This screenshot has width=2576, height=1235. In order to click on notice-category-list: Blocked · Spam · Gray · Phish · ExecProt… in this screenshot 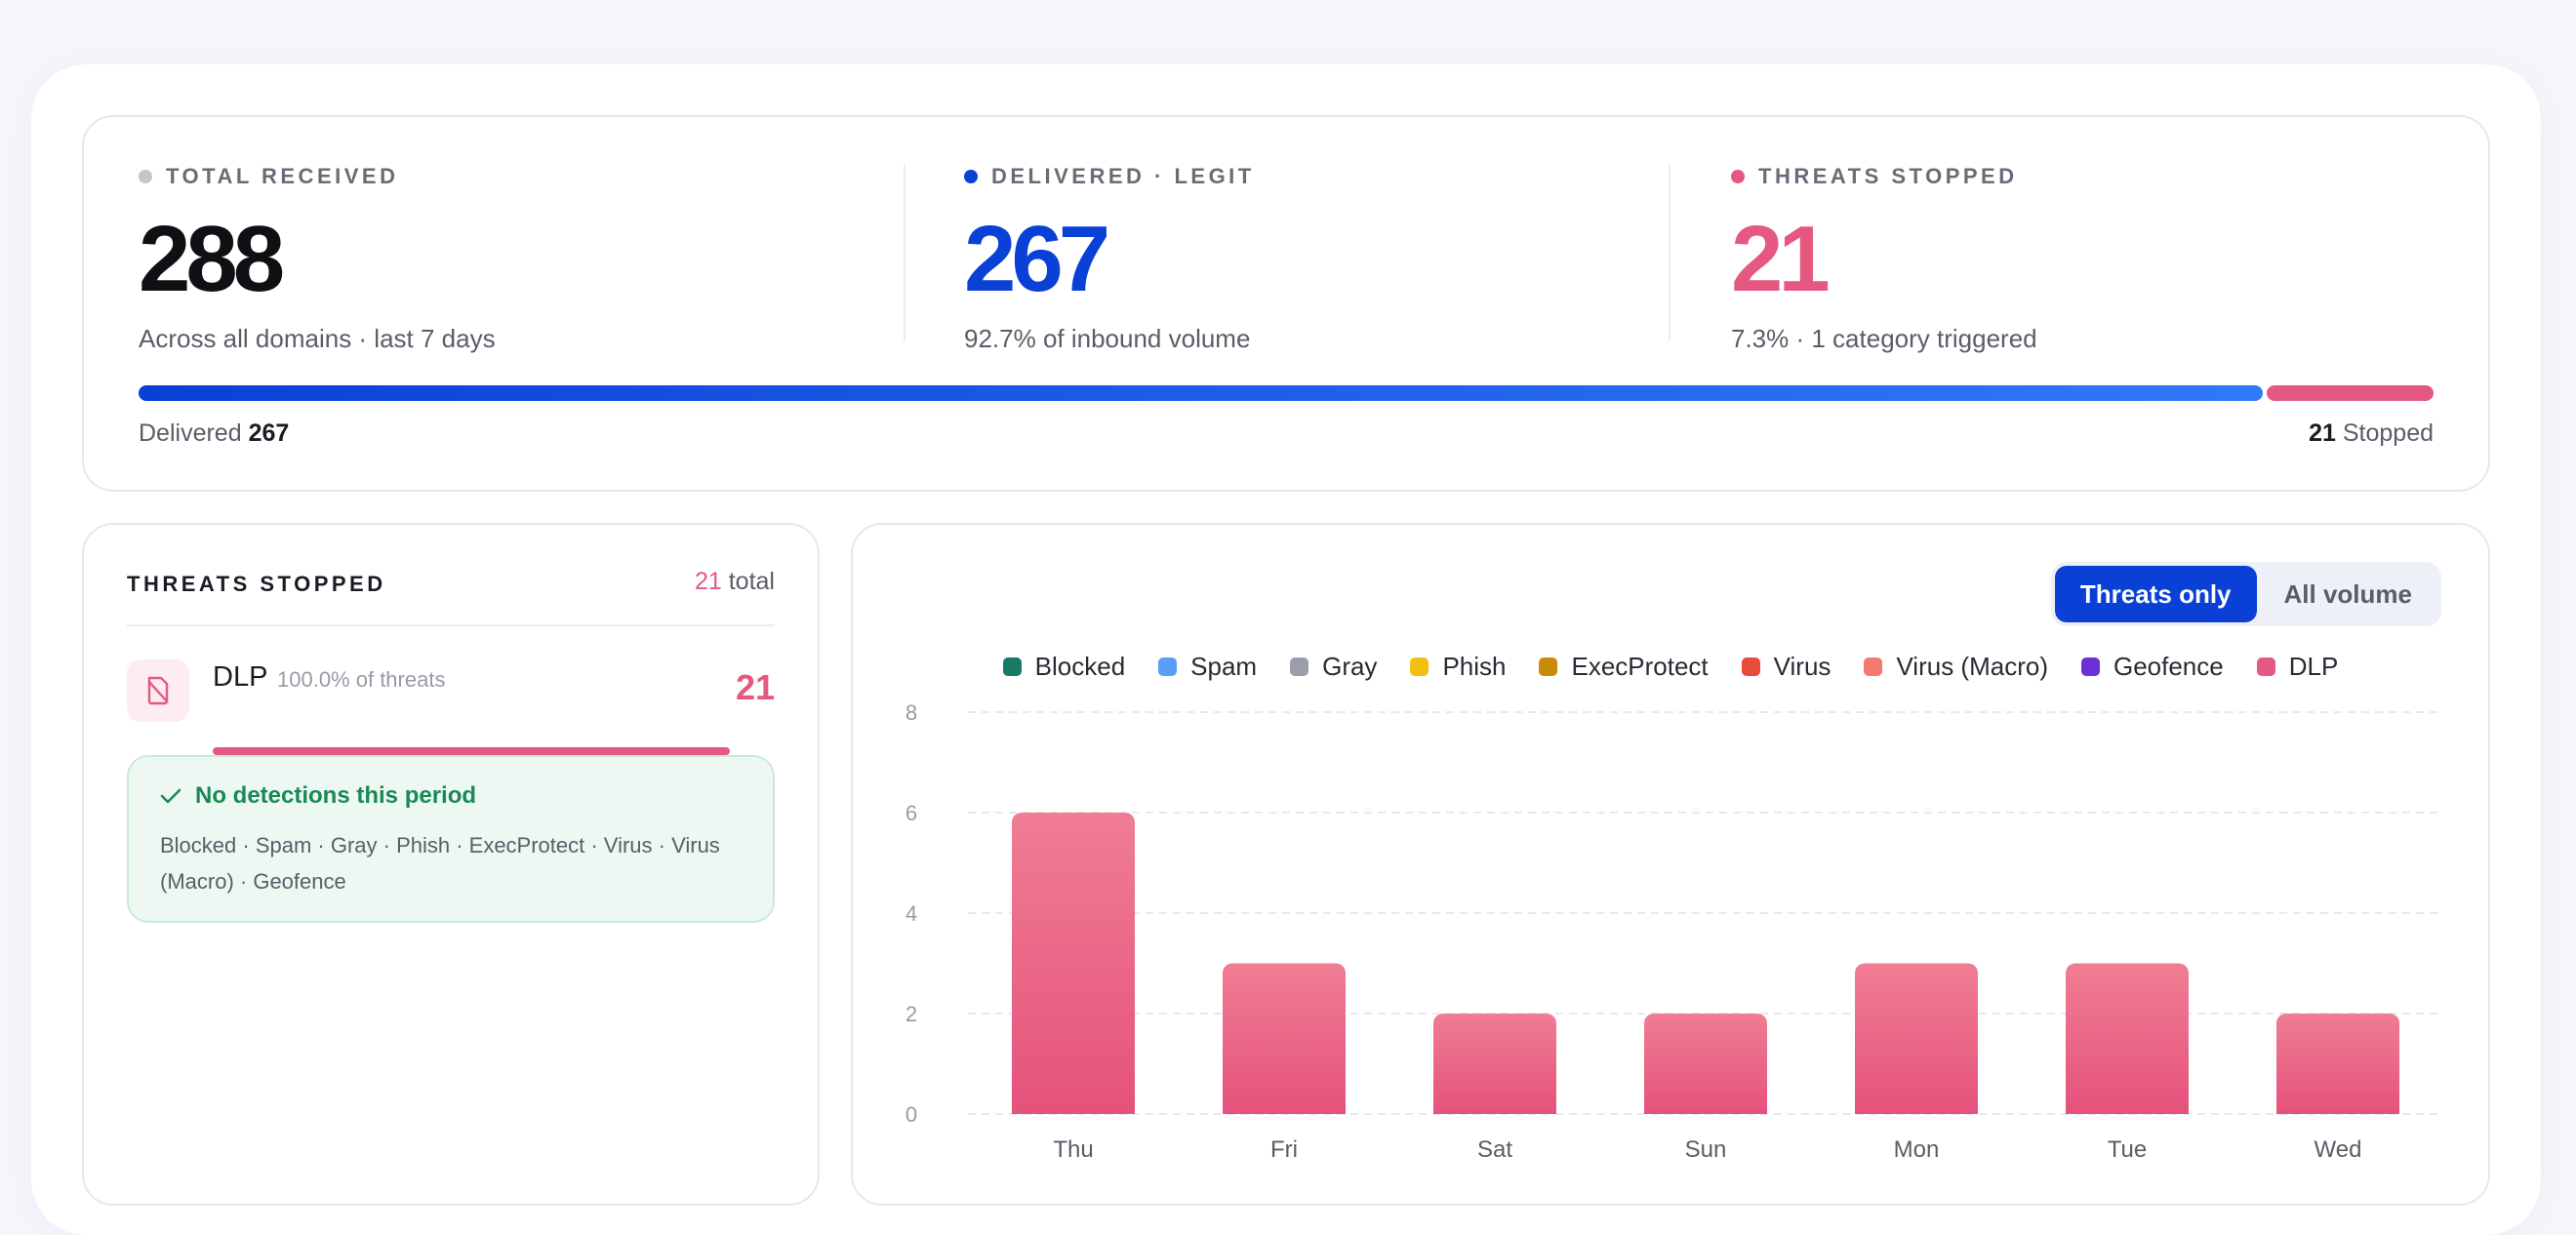, I will do `click(440, 863)`.